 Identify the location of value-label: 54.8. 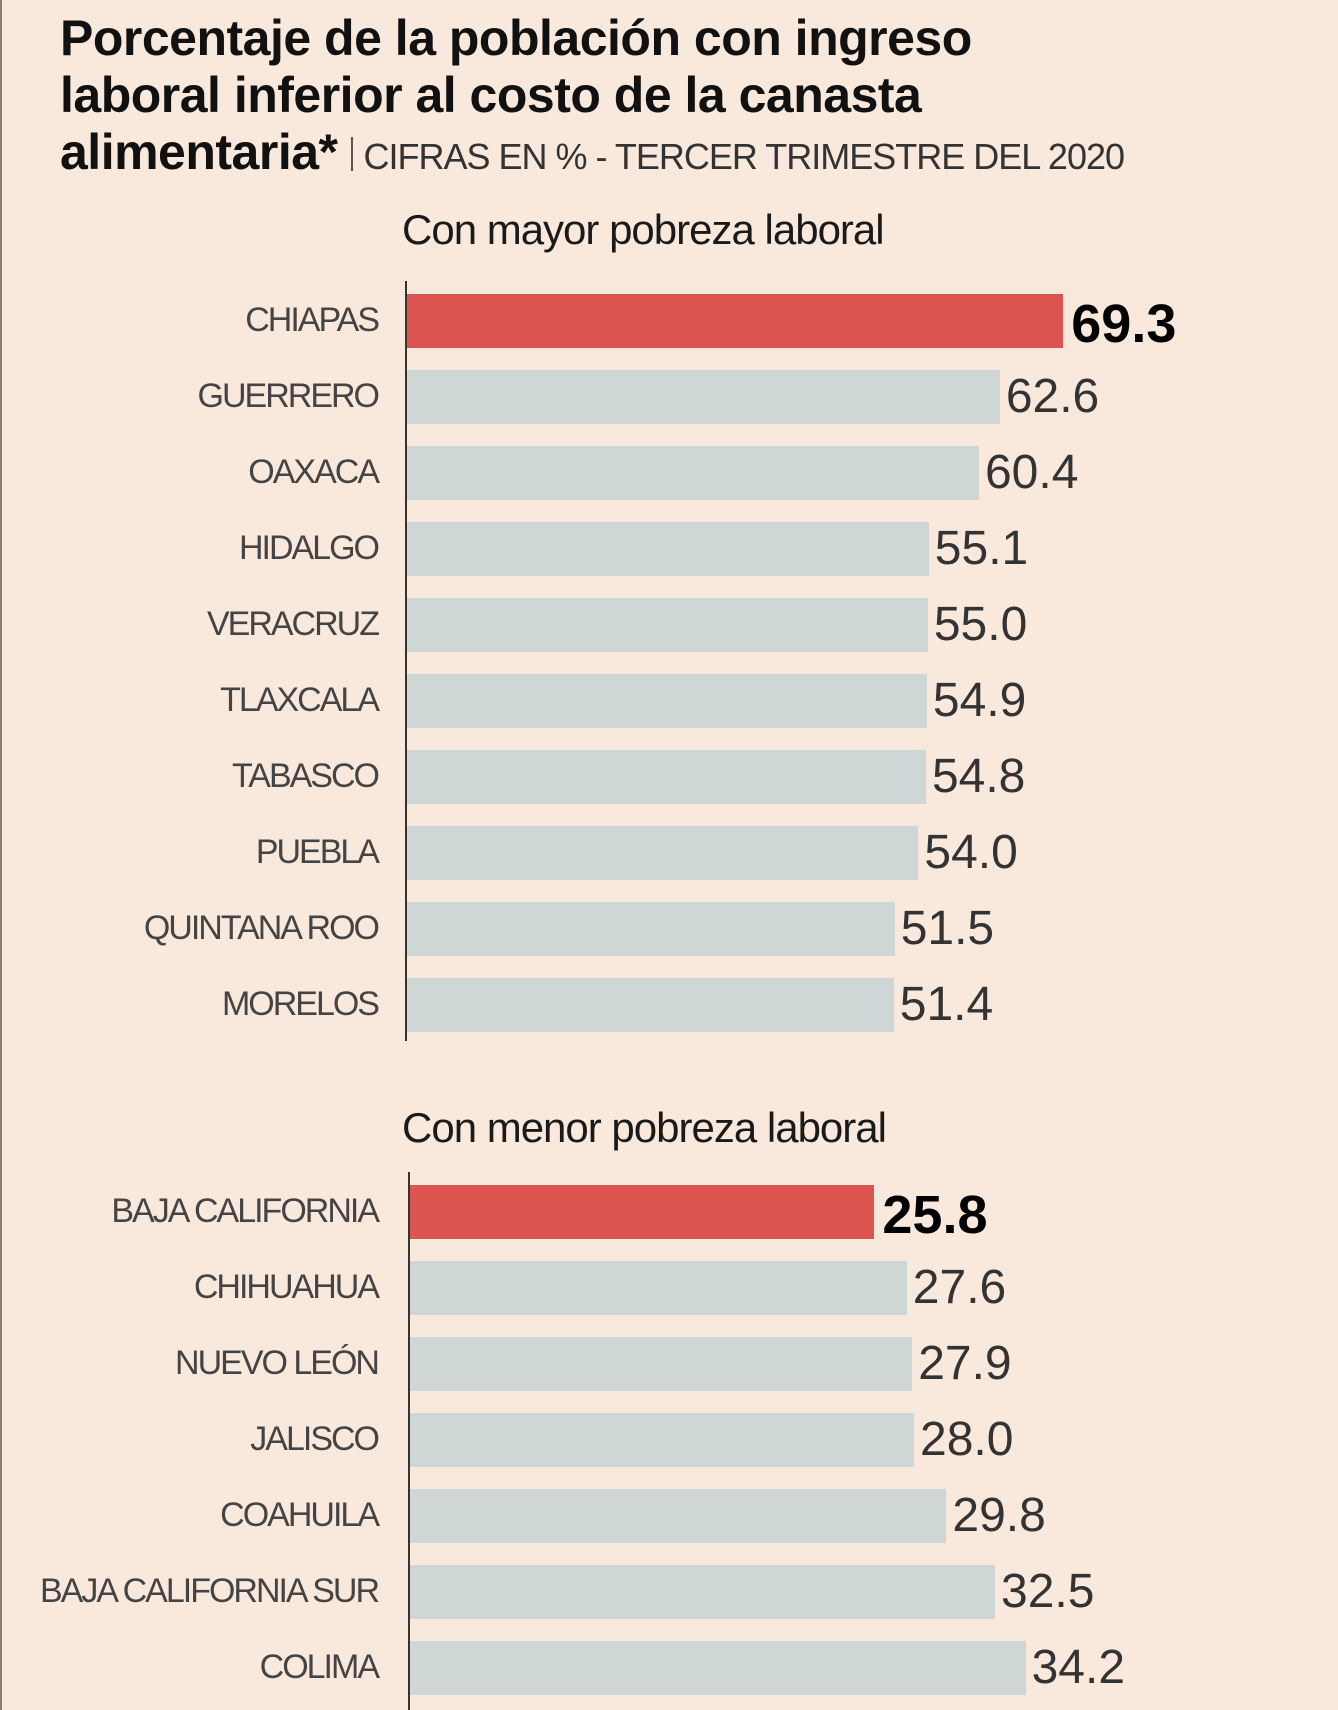
(978, 776).